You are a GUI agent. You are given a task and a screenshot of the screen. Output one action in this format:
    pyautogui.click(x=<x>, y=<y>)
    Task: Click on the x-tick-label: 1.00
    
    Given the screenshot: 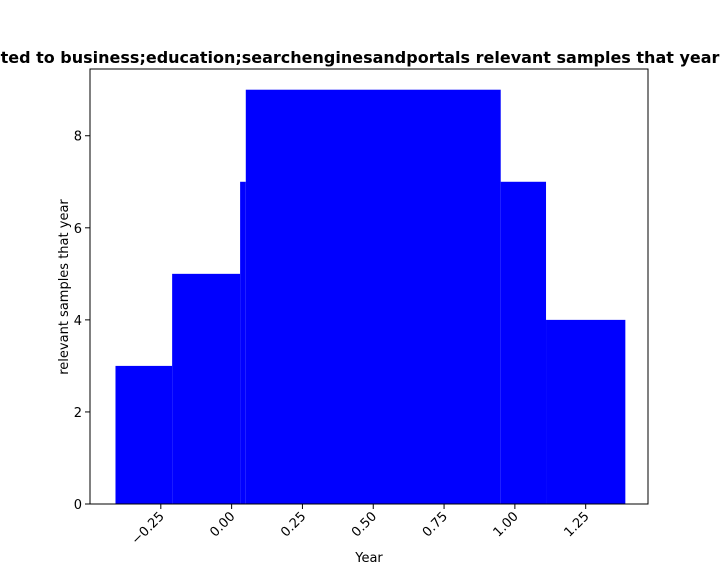 What is the action you would take?
    pyautogui.click(x=506, y=524)
    